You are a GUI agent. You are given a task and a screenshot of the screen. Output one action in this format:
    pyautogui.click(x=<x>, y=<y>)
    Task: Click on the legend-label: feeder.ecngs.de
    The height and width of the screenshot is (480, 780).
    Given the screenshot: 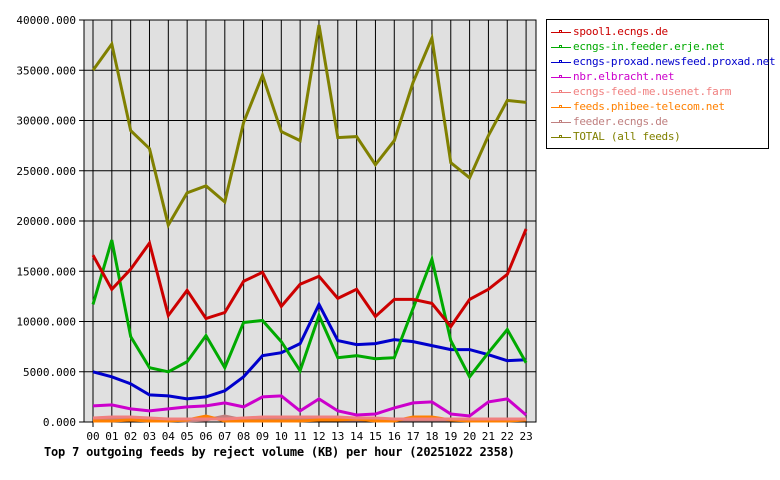 What is the action you would take?
    pyautogui.click(x=620, y=121)
    